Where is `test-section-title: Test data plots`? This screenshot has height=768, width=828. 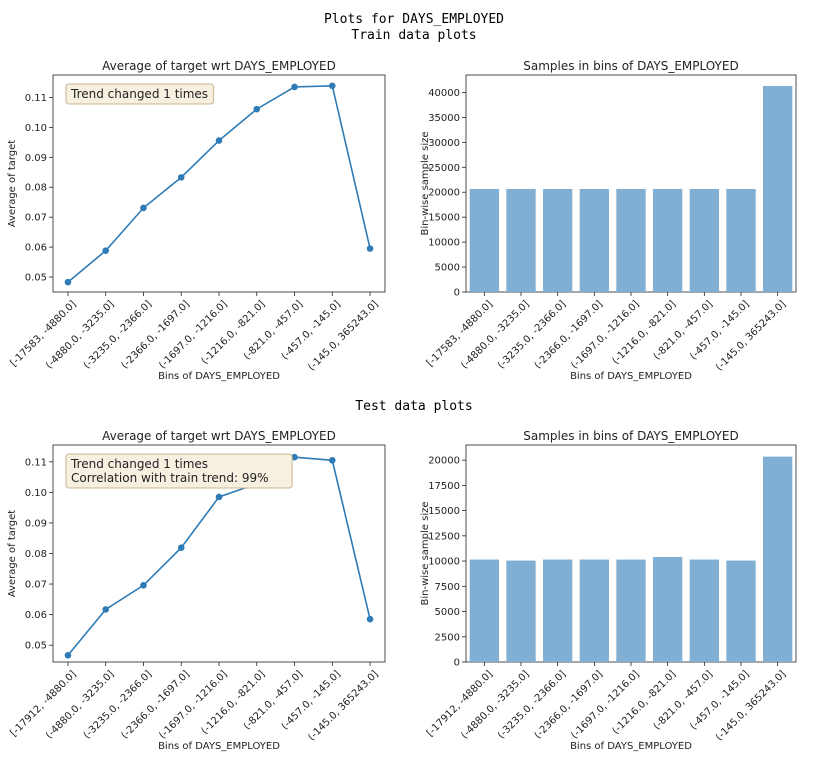
test-section-title: Test data plots is located at coordinates (414, 406).